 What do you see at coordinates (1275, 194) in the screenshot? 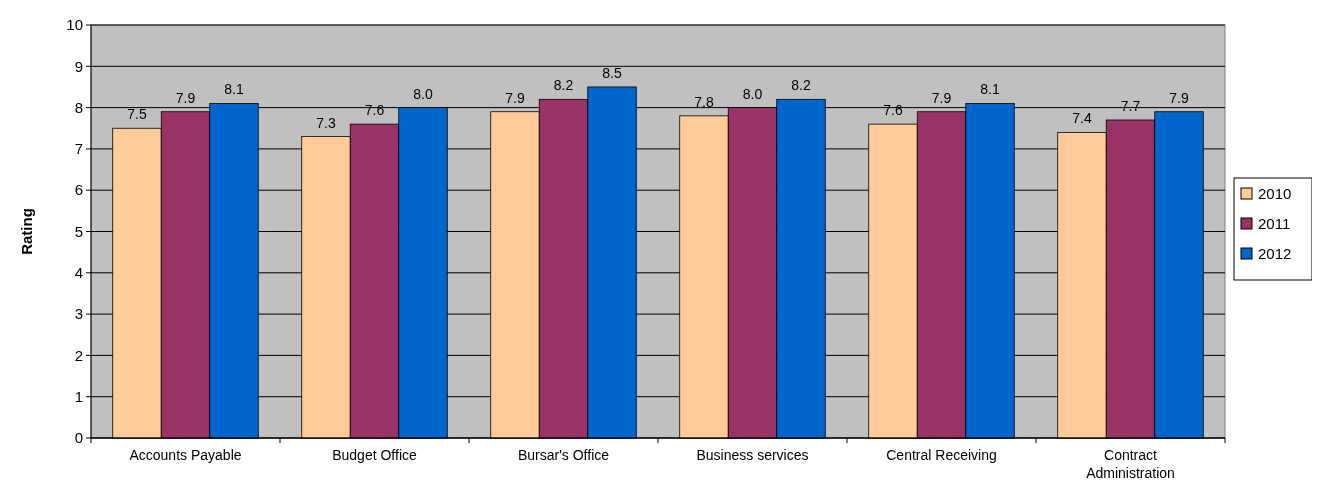
I see `legend-label: 2010` at bounding box center [1275, 194].